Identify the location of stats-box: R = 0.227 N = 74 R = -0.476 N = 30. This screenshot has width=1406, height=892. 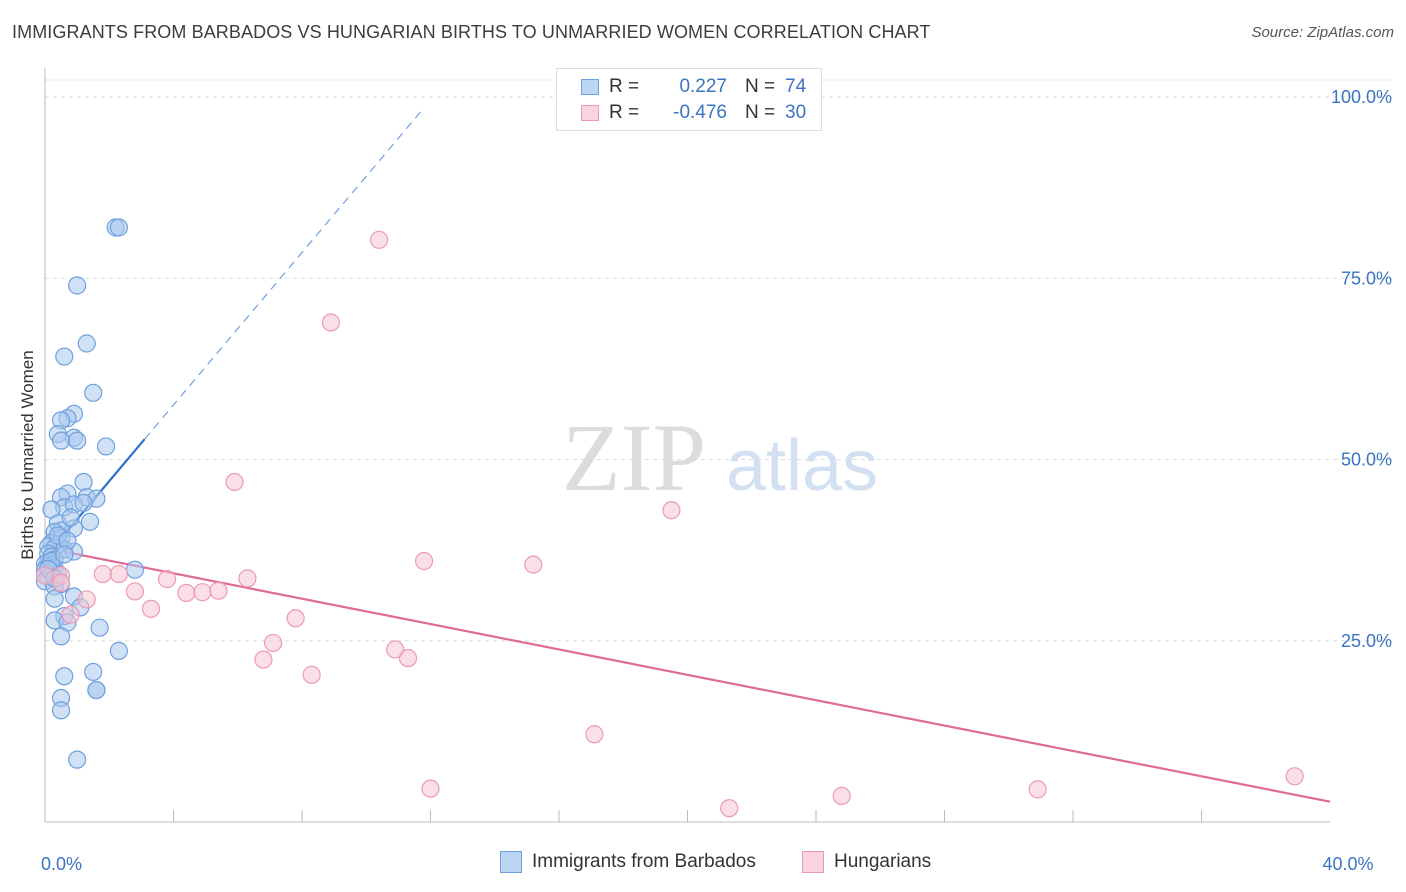
(689, 99).